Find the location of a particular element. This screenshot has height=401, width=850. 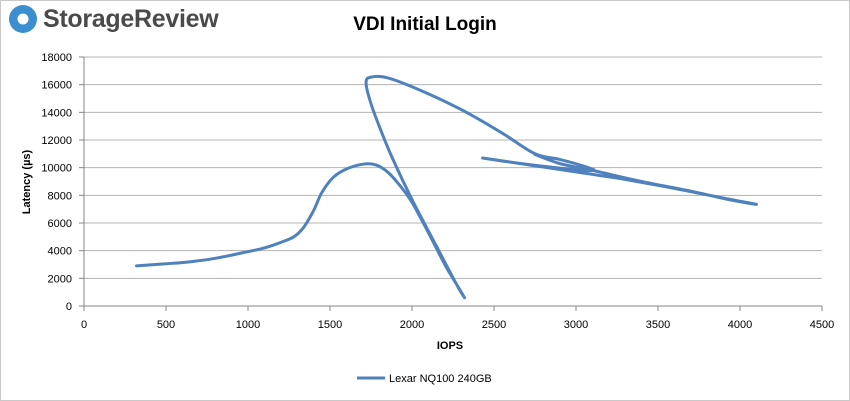

y-tick-label: 18000 is located at coordinates (56, 58).